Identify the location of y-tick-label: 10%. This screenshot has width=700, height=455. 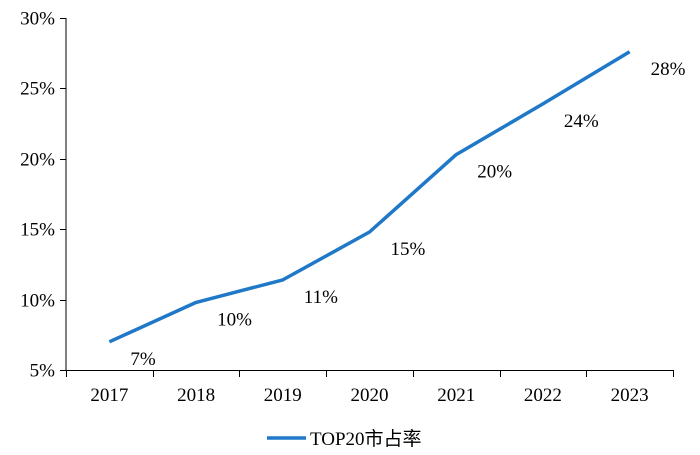
(37, 301).